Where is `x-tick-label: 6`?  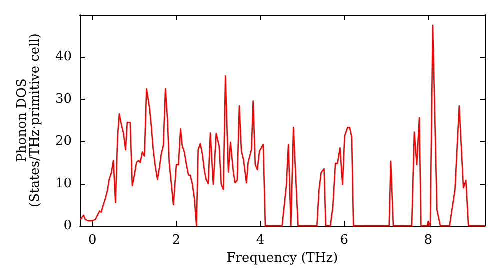
x-tick-label: 6 is located at coordinates (344, 240).